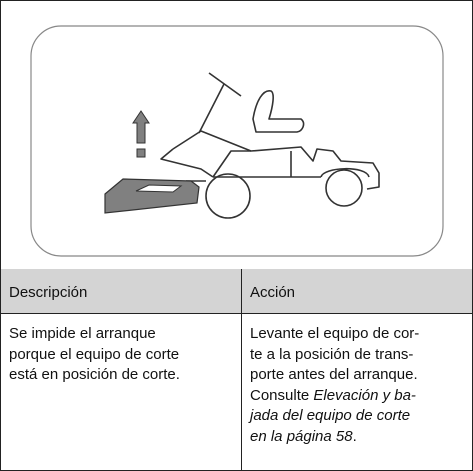  Describe the element at coordinates (273, 292) in the screenshot. I see `header-cell: Acción` at that location.